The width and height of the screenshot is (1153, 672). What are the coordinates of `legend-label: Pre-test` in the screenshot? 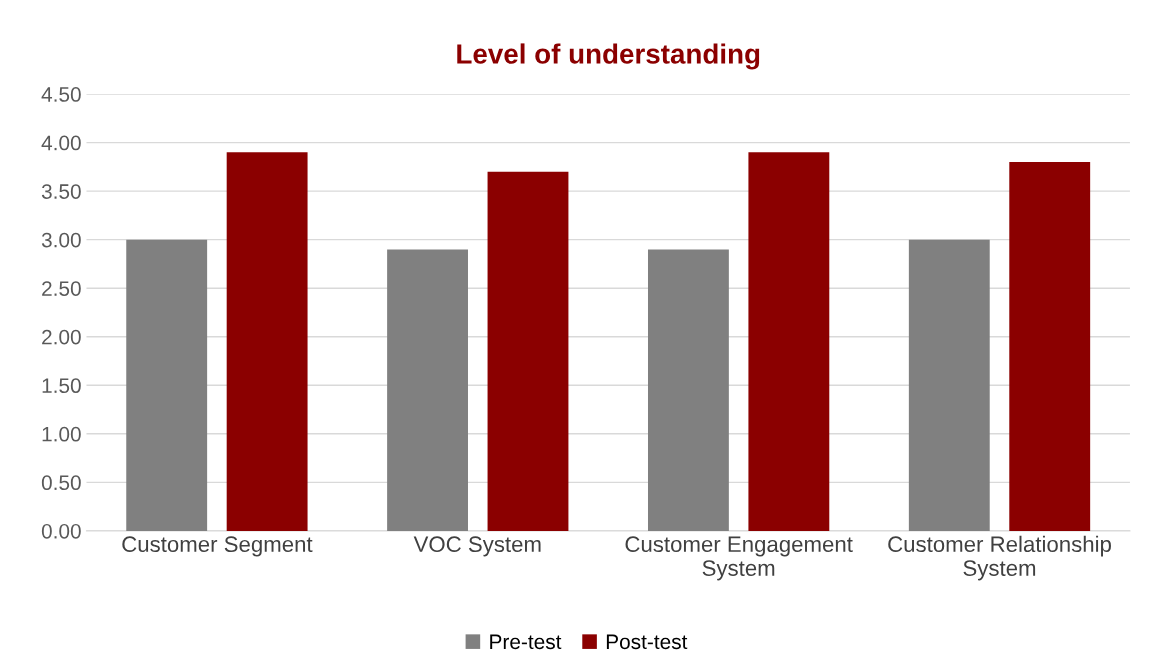 It's located at (526, 642).